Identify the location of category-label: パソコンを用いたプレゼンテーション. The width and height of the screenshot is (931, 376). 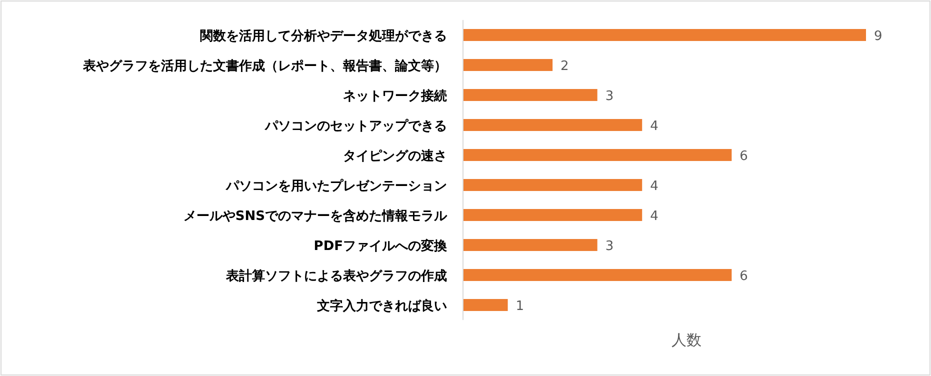
(336, 186).